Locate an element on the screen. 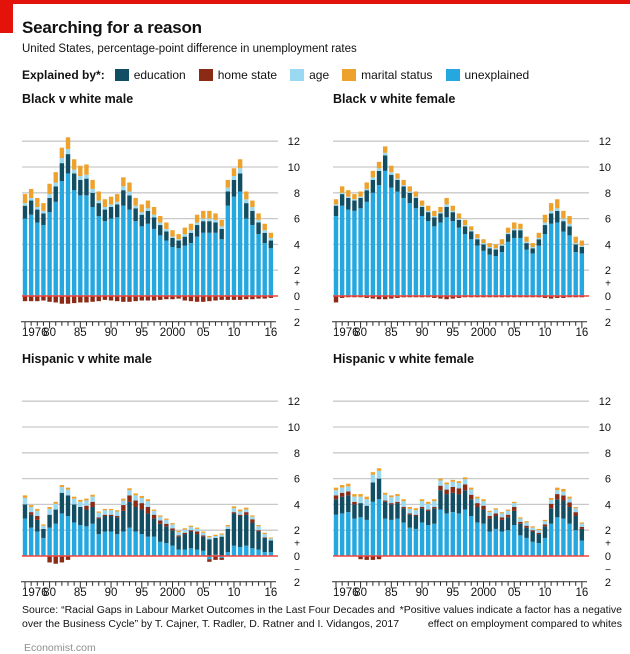 This screenshot has width=630, height=654. panel-title-hispanic-v-white-female: Hispanic v white female is located at coordinates (404, 359).